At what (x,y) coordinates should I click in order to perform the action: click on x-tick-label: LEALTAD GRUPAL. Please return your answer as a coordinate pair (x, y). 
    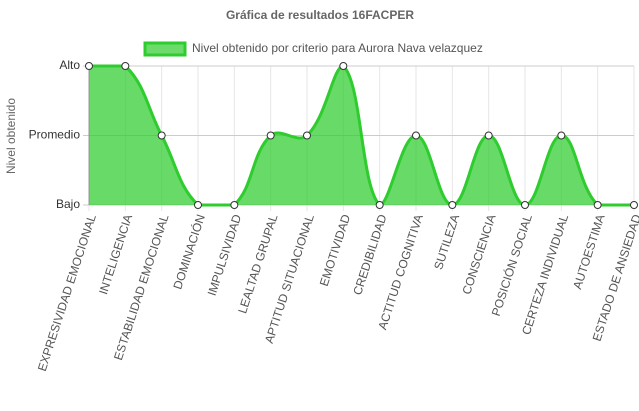
    Looking at the image, I should click on (257, 263).